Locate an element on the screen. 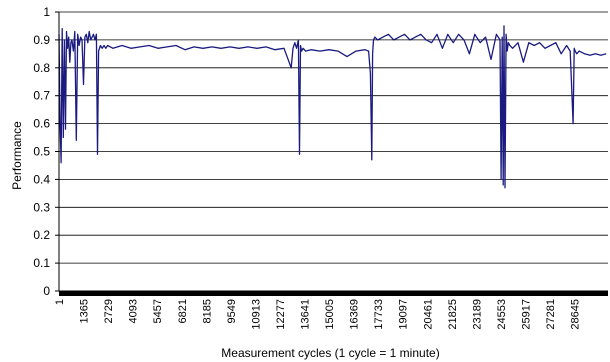 The image size is (610, 362). x-tick-label: 17733 is located at coordinates (379, 314).